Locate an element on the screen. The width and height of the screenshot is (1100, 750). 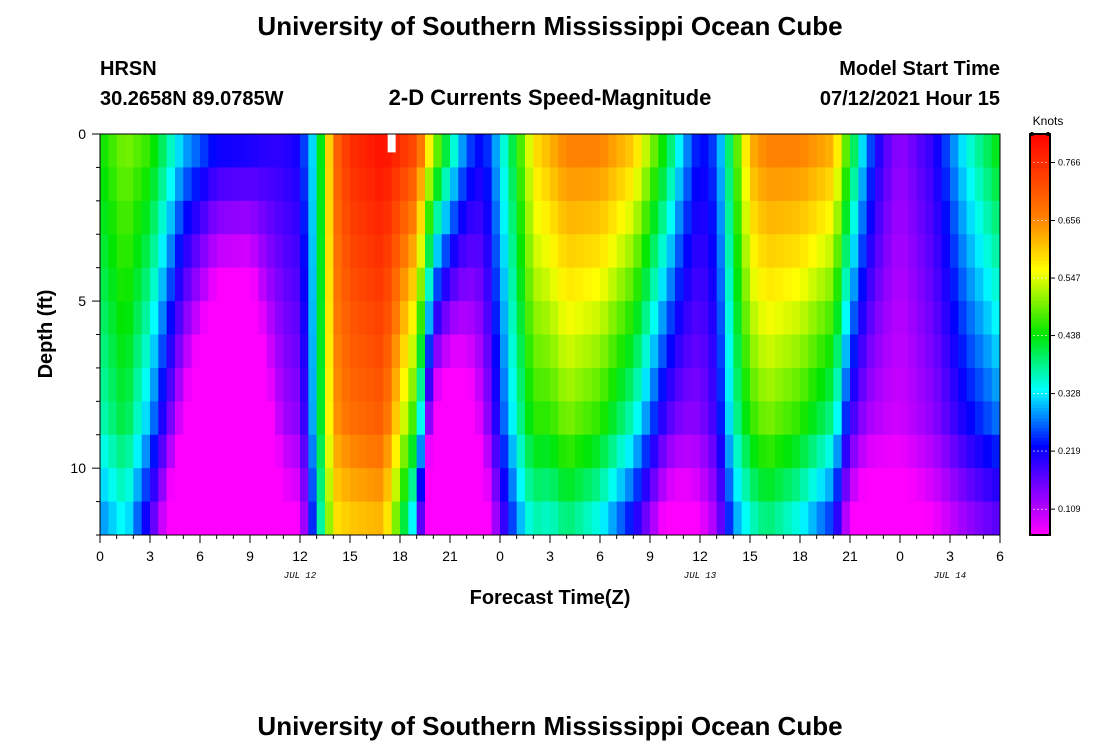
y-tick-label: 5 is located at coordinates (82, 301).